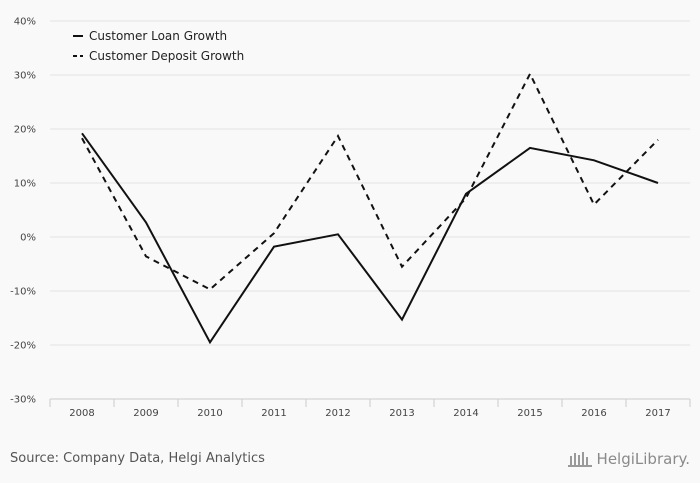 The height and width of the screenshot is (483, 700). What do you see at coordinates (593, 413) in the screenshot?
I see `x-tick-label: 2016` at bounding box center [593, 413].